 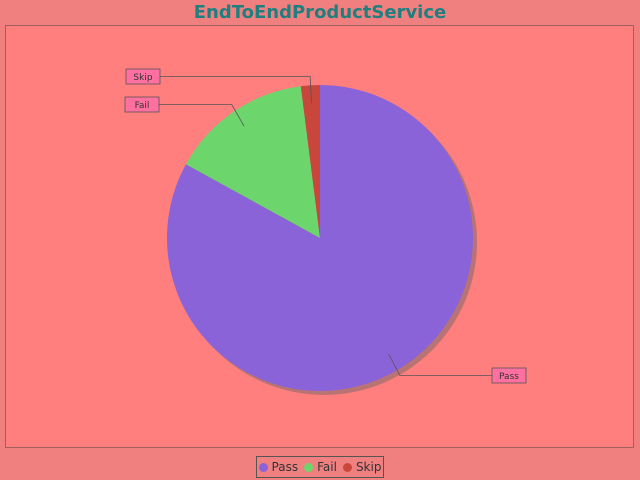 What do you see at coordinates (327, 467) in the screenshot?
I see `legend-label-fail: Fail` at bounding box center [327, 467].